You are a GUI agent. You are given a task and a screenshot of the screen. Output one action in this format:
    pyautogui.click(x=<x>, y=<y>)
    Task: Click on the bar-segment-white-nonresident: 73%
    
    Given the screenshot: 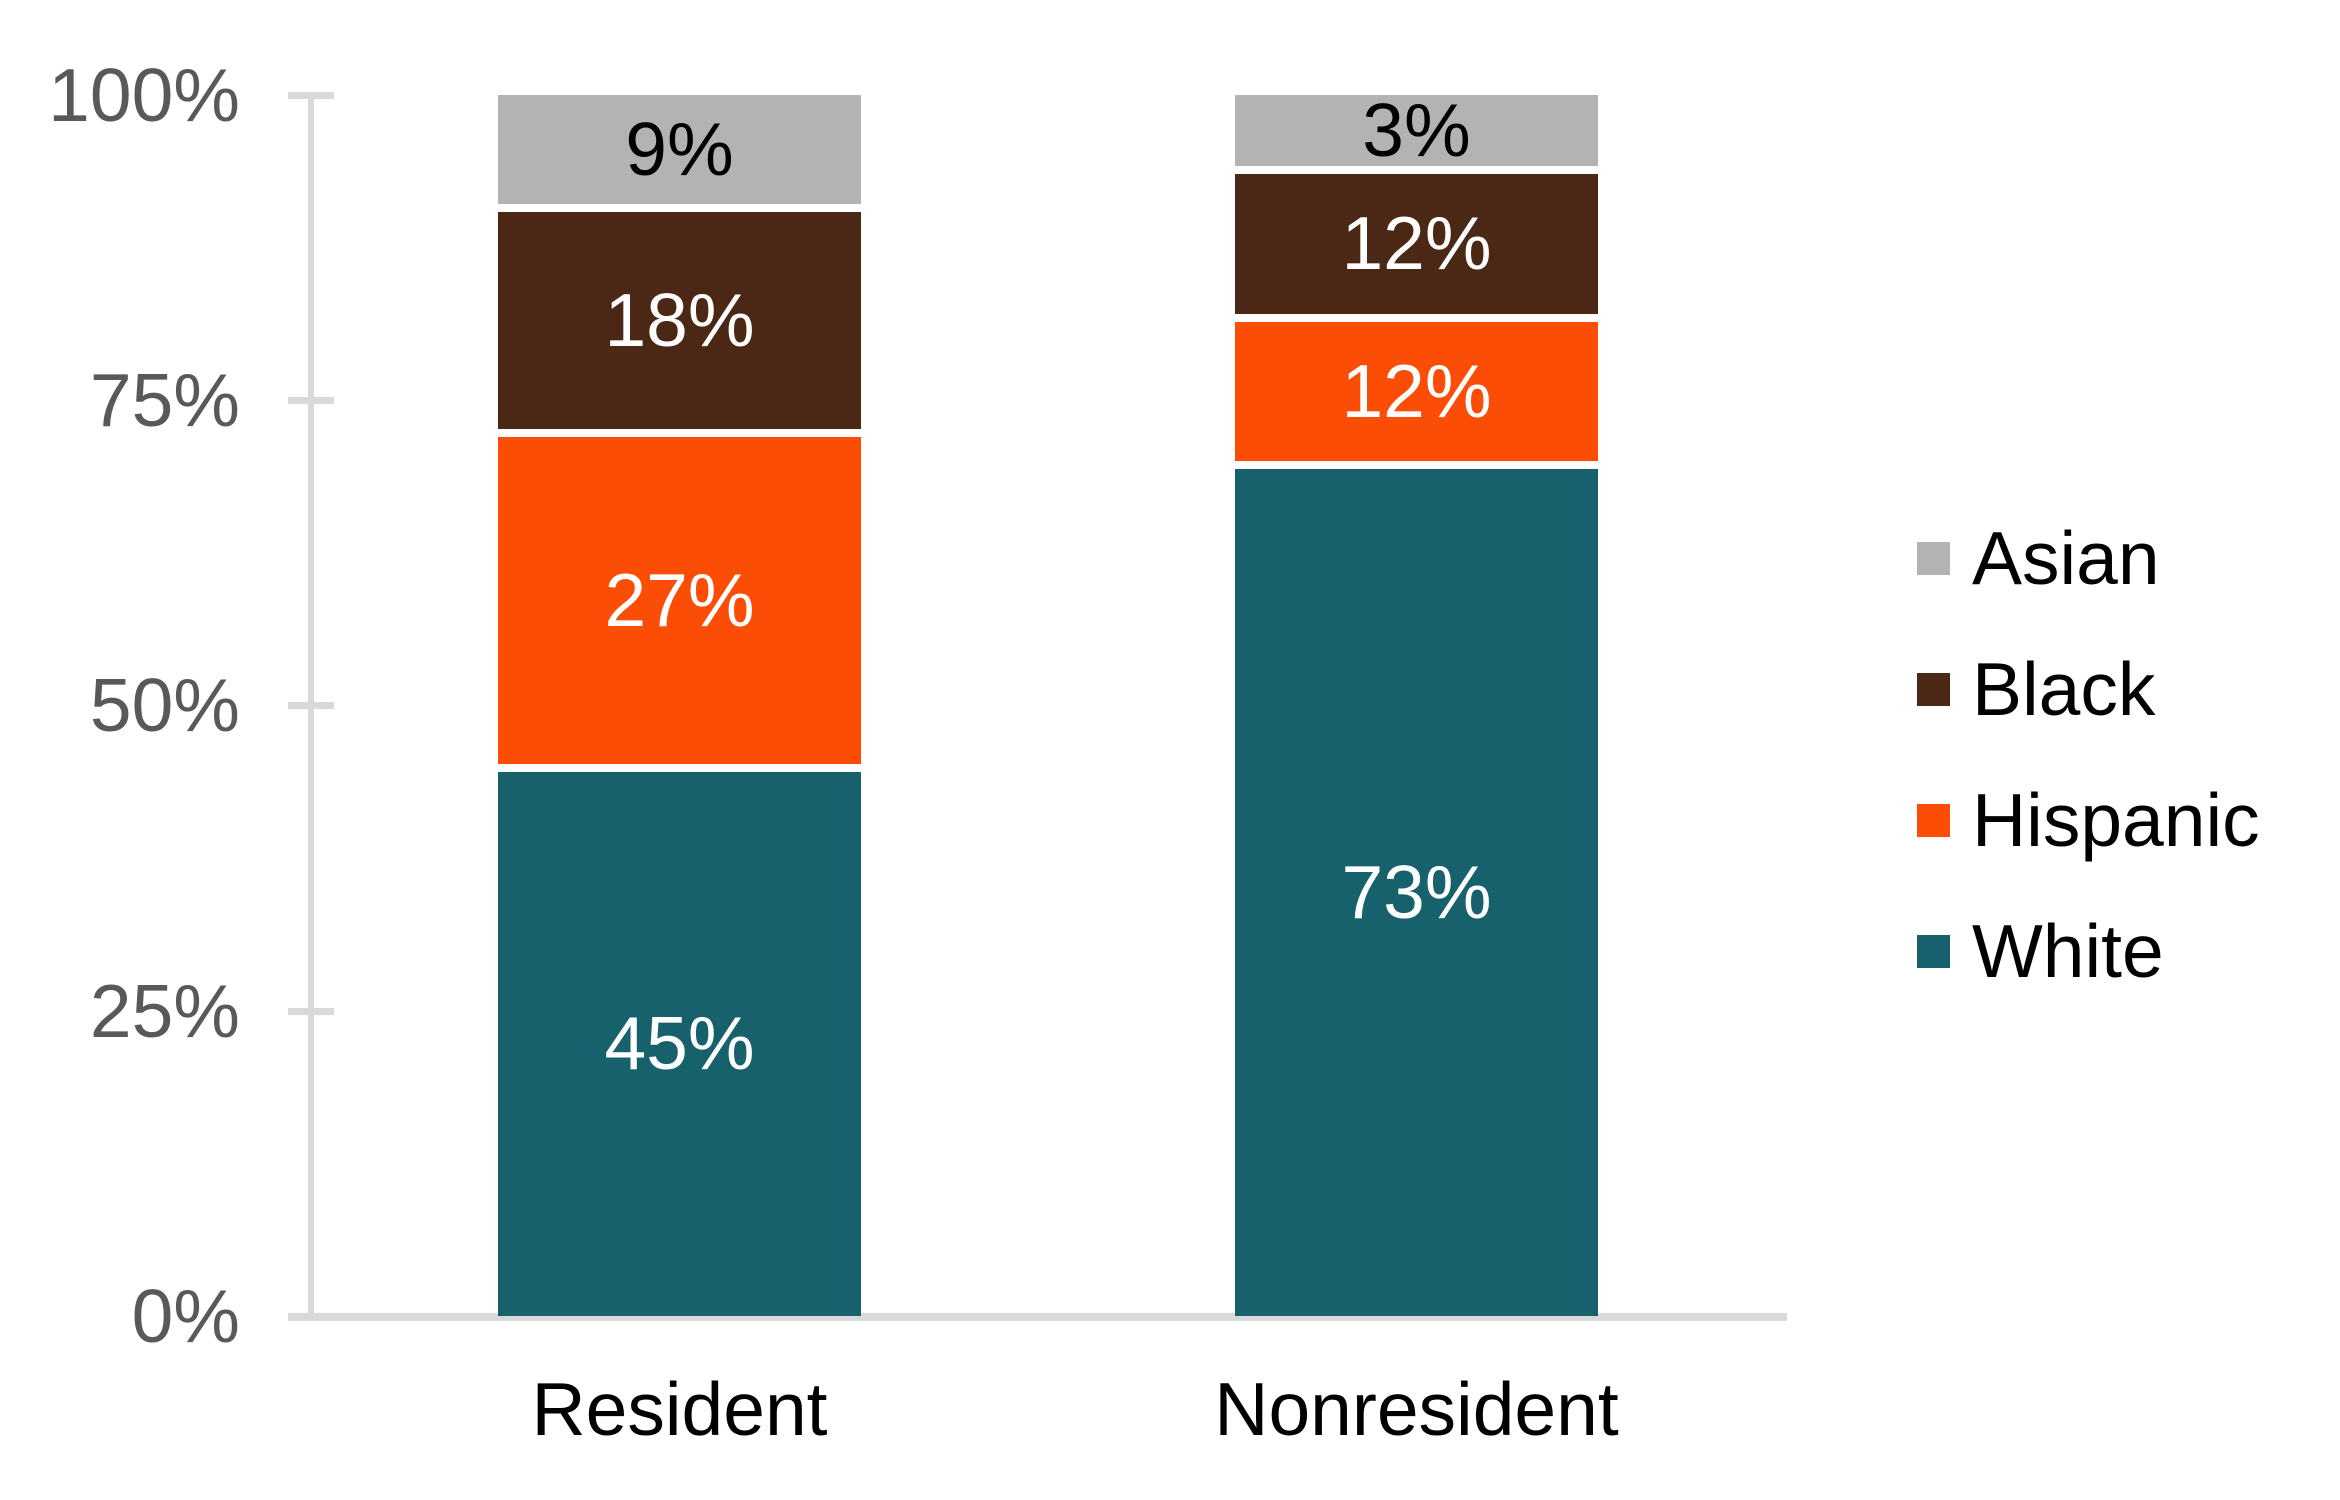 What is the action you would take?
    pyautogui.click(x=1416, y=892)
    